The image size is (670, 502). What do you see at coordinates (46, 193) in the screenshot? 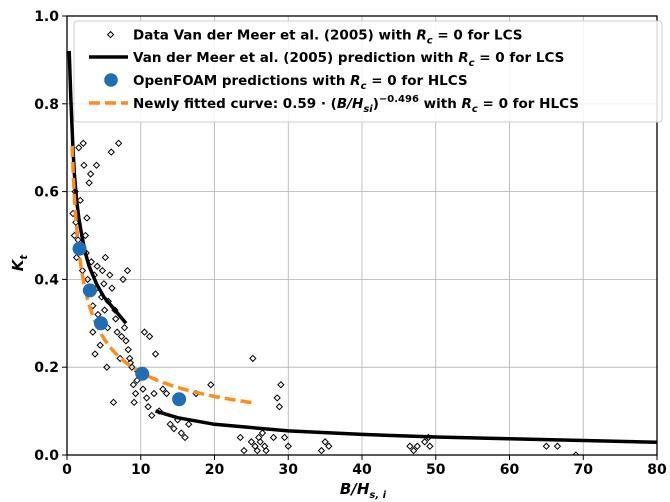
I see `y-tick-label: 0.6` at bounding box center [46, 193].